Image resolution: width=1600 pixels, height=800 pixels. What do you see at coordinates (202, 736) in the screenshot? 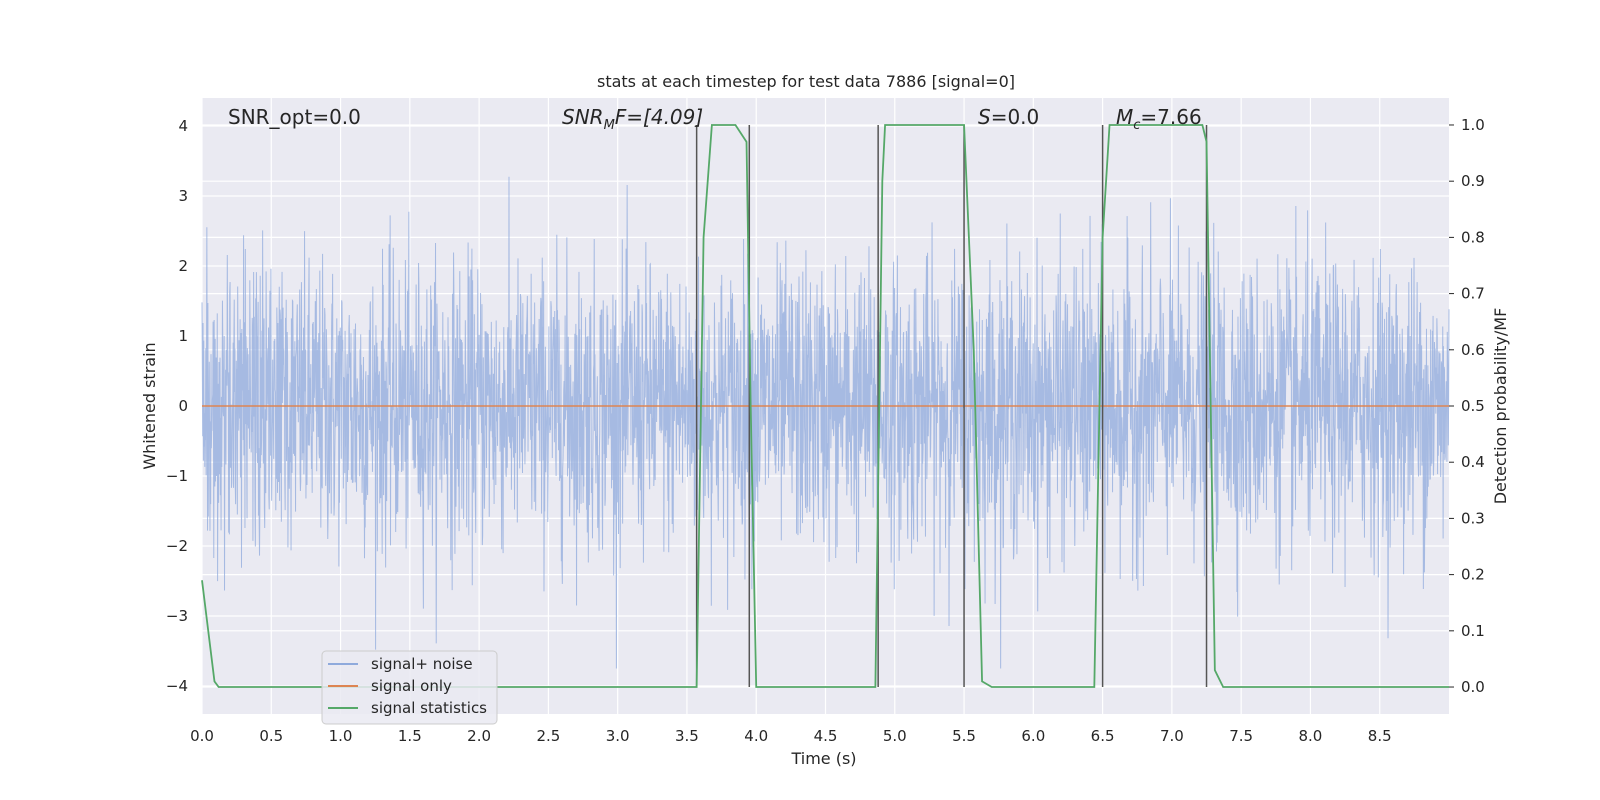
I see `x-tick-label: 0.0` at bounding box center [202, 736].